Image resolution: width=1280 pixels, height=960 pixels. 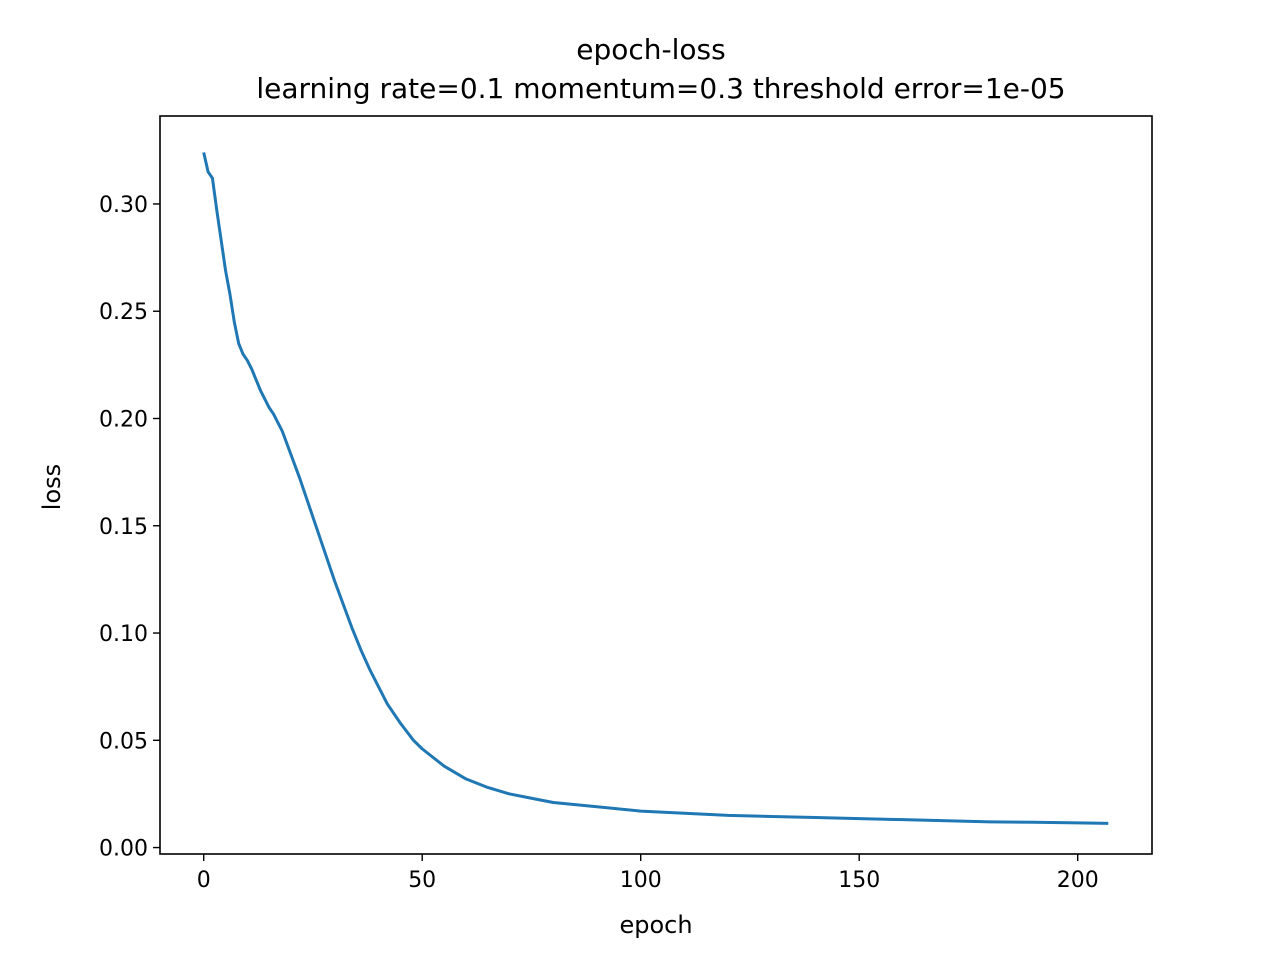 I want to click on y-tick-label: 0.00, so click(x=123, y=849).